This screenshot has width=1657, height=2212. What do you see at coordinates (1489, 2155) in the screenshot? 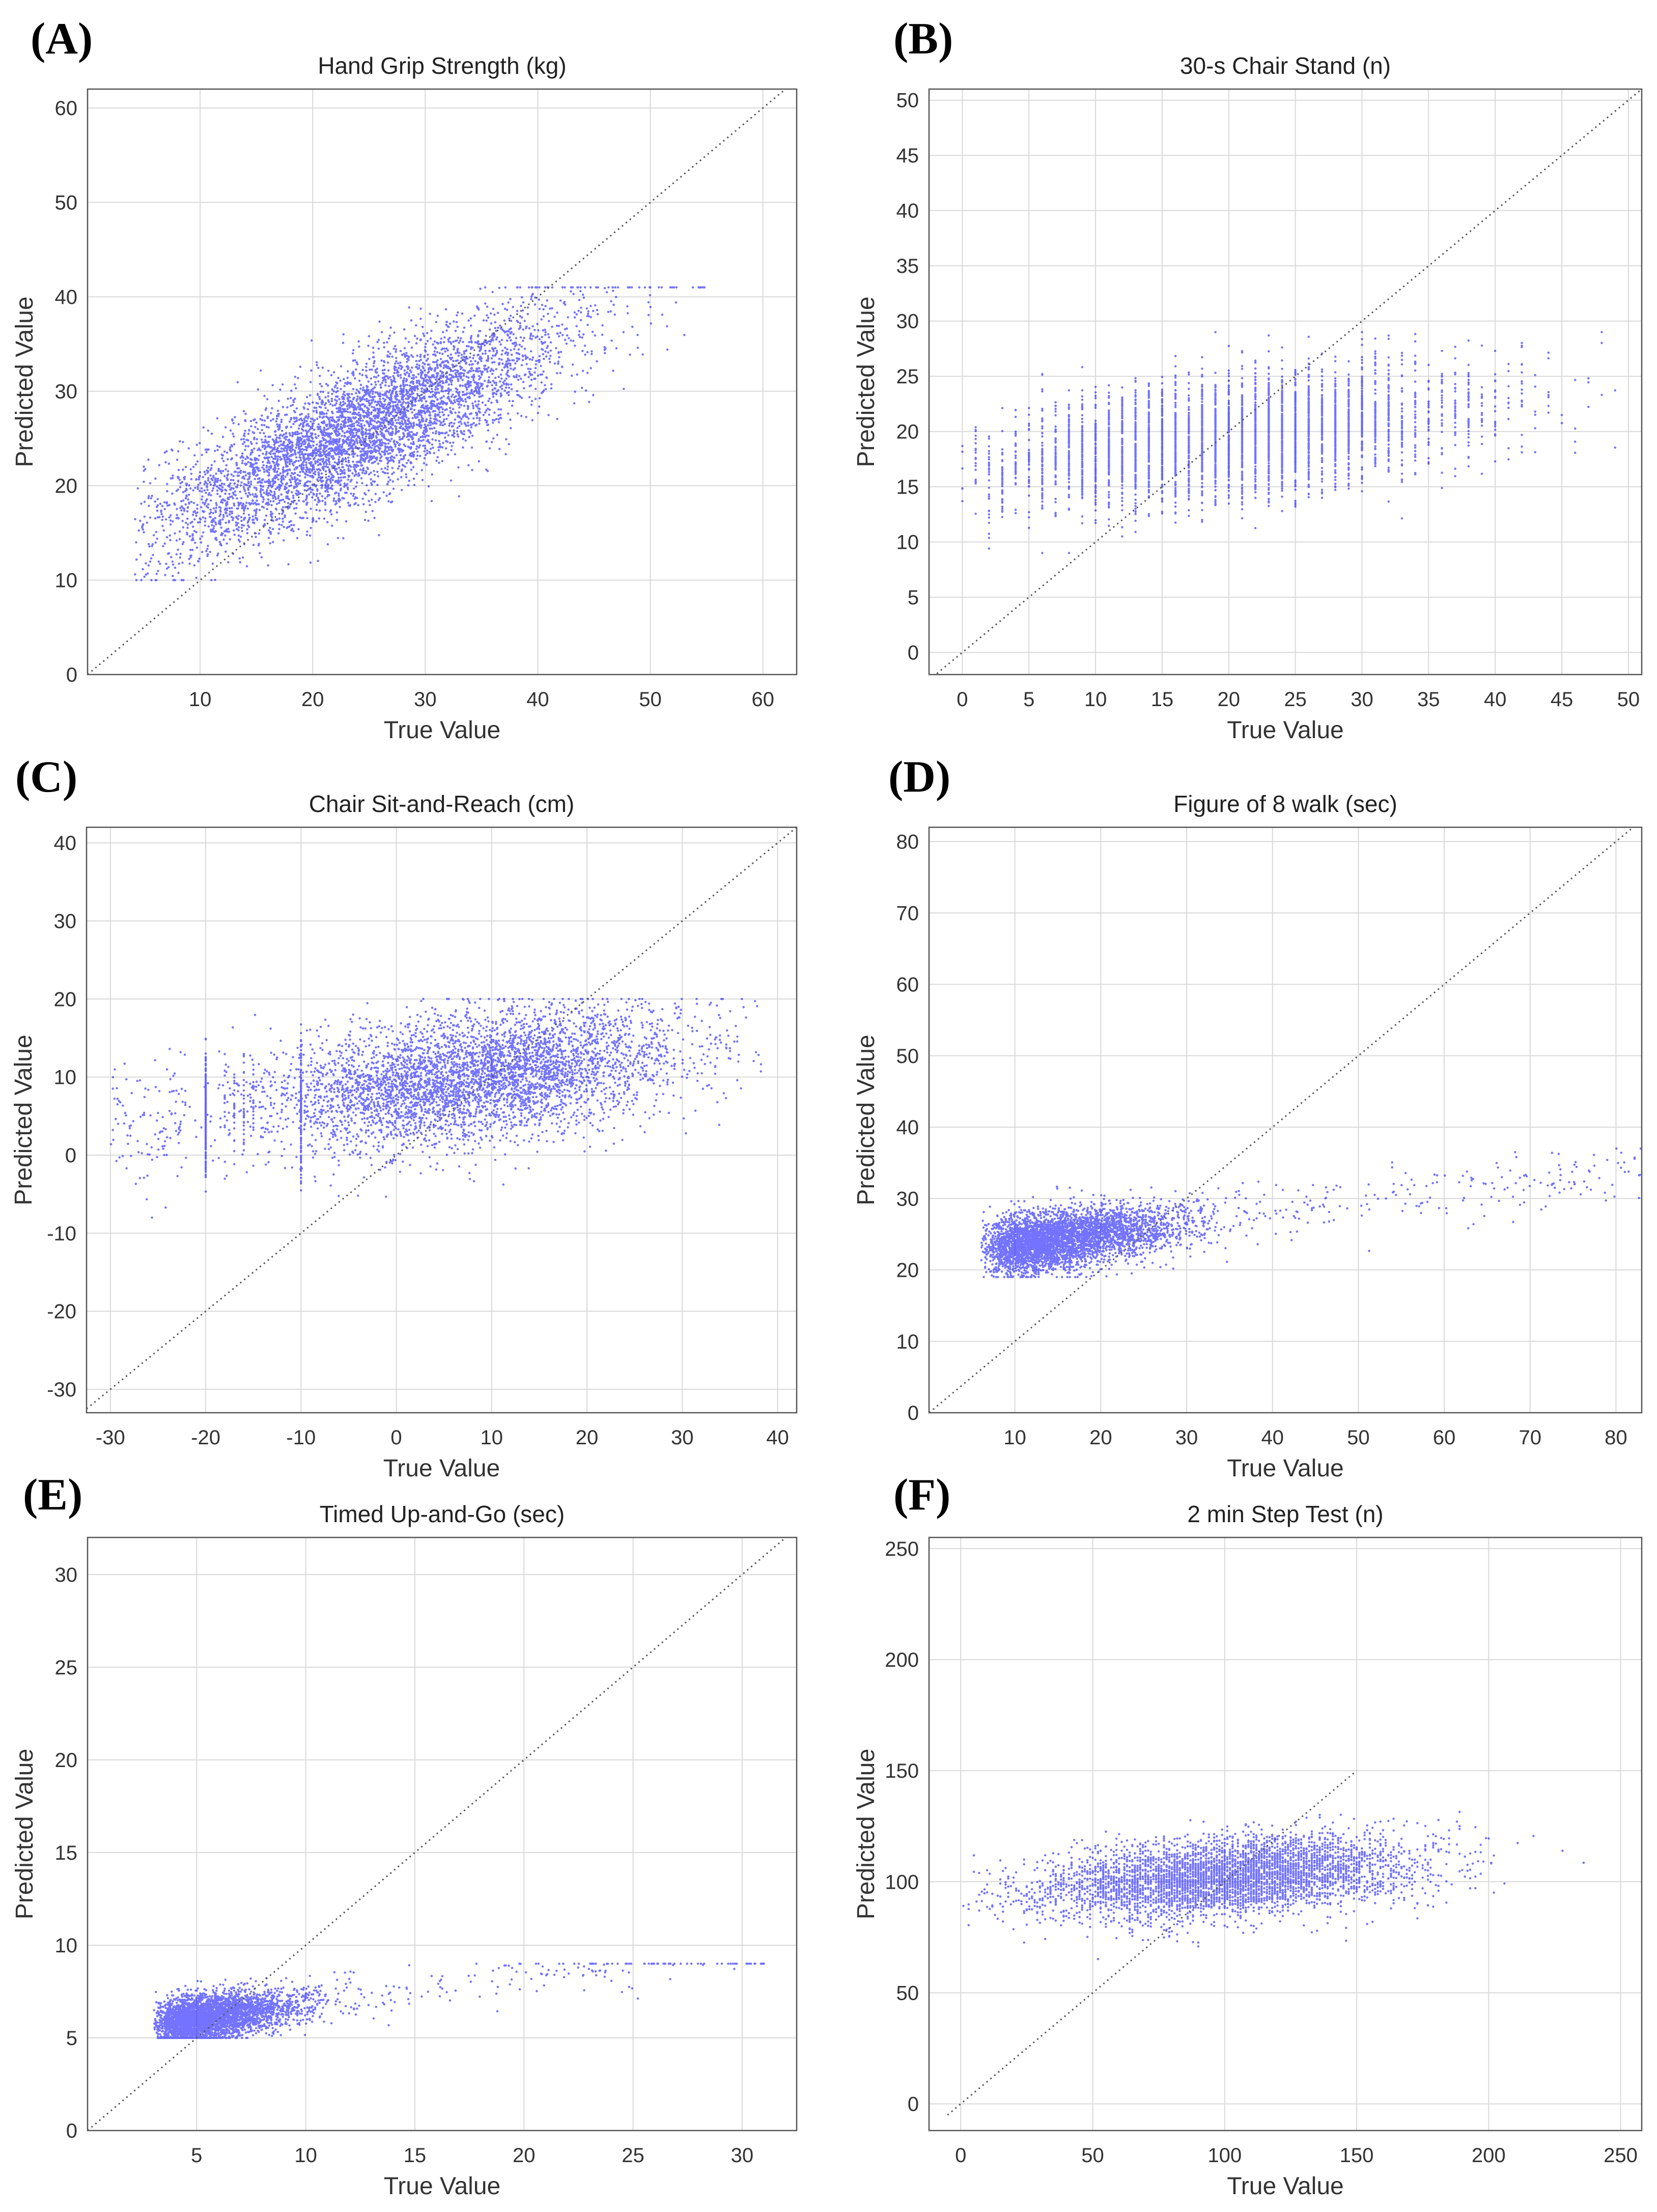
I see `x-tick-label: 200` at bounding box center [1489, 2155].